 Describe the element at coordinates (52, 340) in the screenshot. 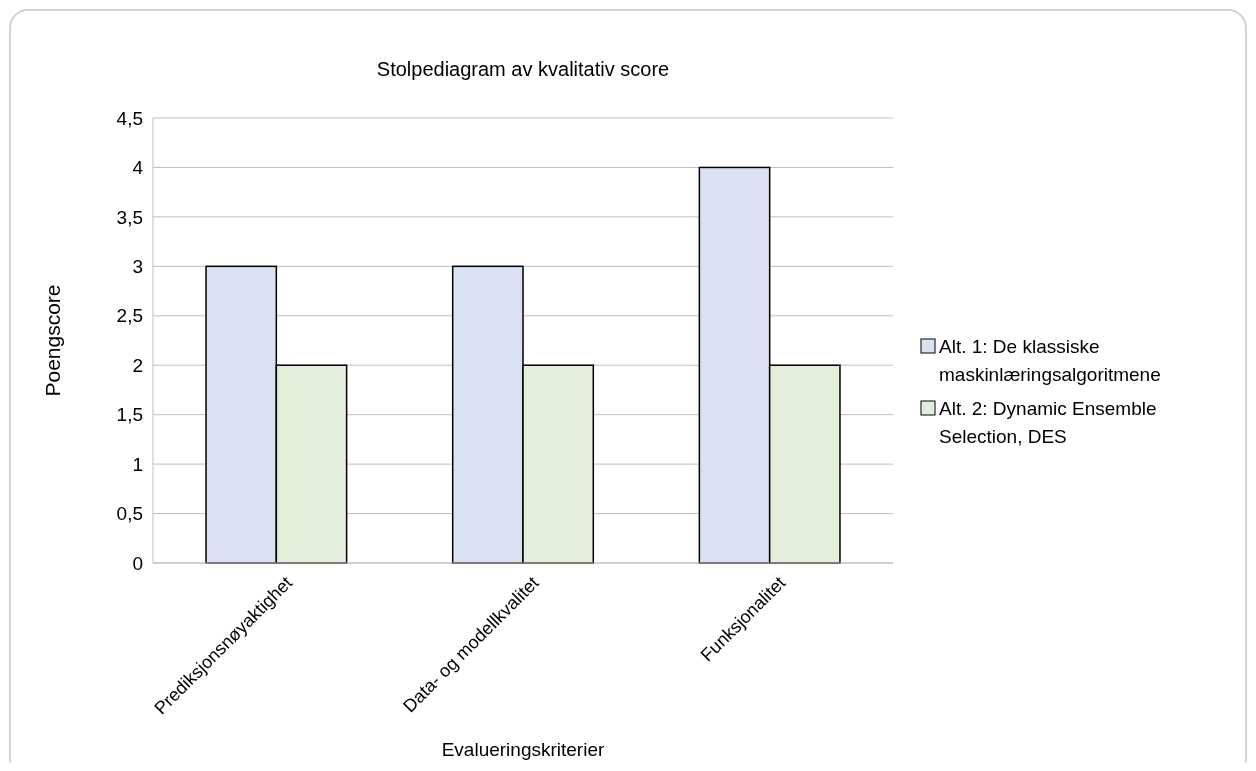

I see `y-axis-title: Poengscore` at that location.